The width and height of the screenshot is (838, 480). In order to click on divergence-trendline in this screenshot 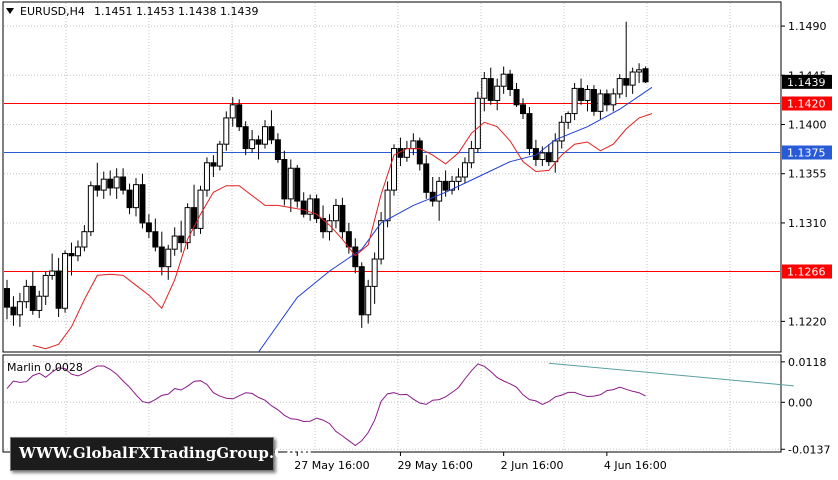, I will do `click(671, 374)`.